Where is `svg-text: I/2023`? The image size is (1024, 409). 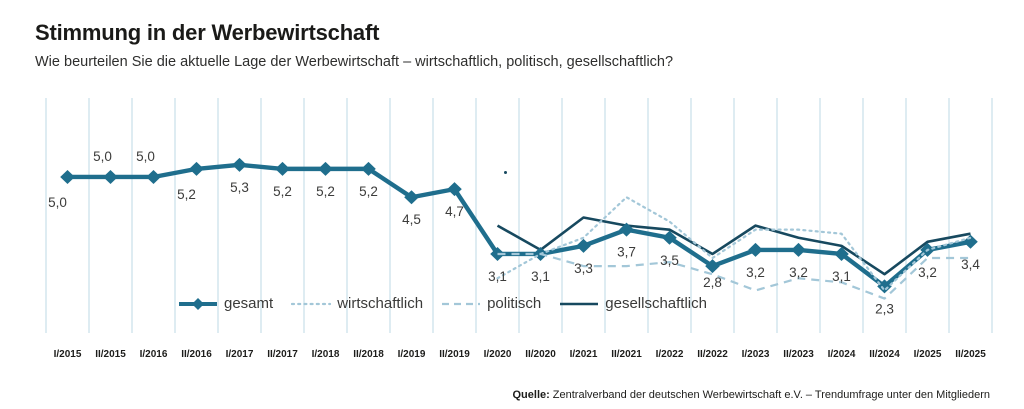
svg-text: I/2023 is located at coordinates (756, 354).